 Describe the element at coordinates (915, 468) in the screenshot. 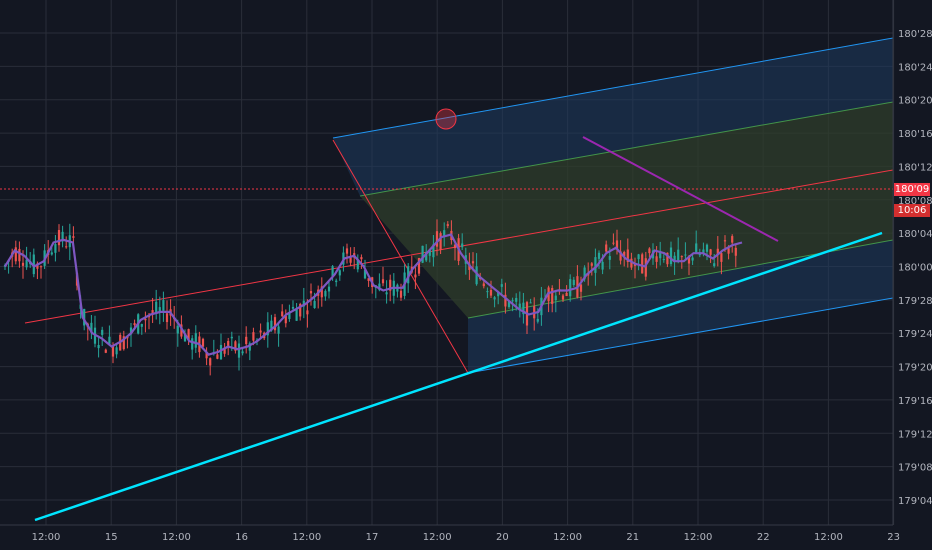

I see `y-tick-label: 179'08` at that location.